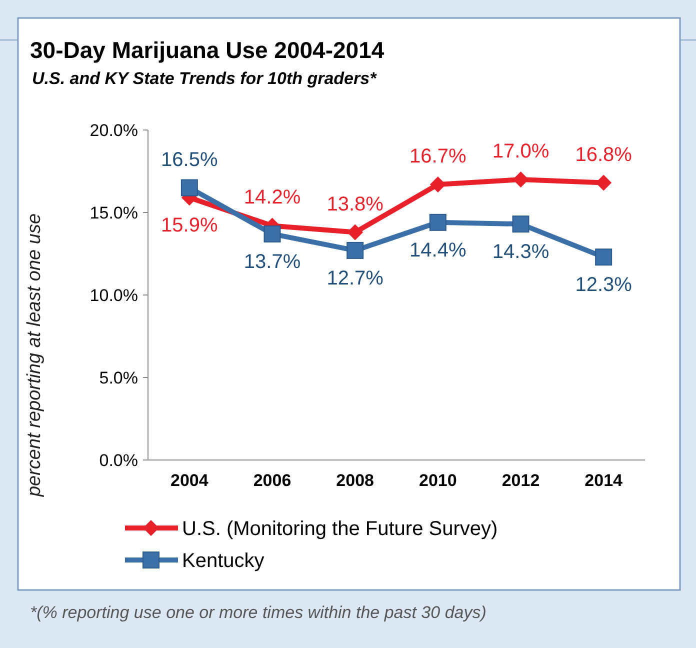 The width and height of the screenshot is (696, 648). What do you see at coordinates (521, 480) in the screenshot?
I see `x-tick-label: 2012` at bounding box center [521, 480].